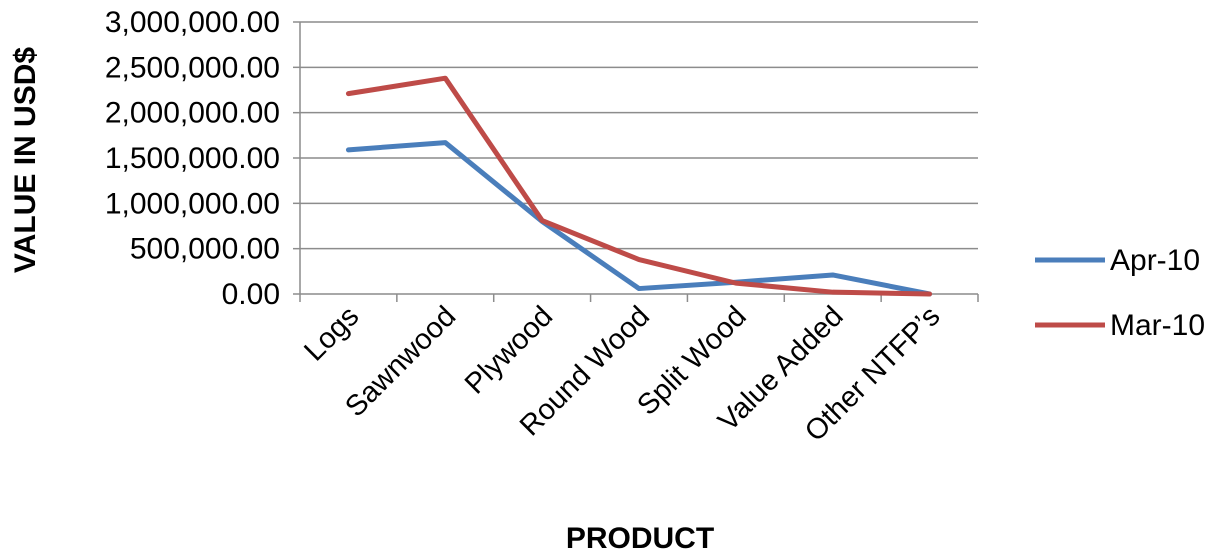 This screenshot has width=1228, height=555. Describe the element at coordinates (205, 249) in the screenshot. I see `y-tick-label: 500,000.00` at that location.